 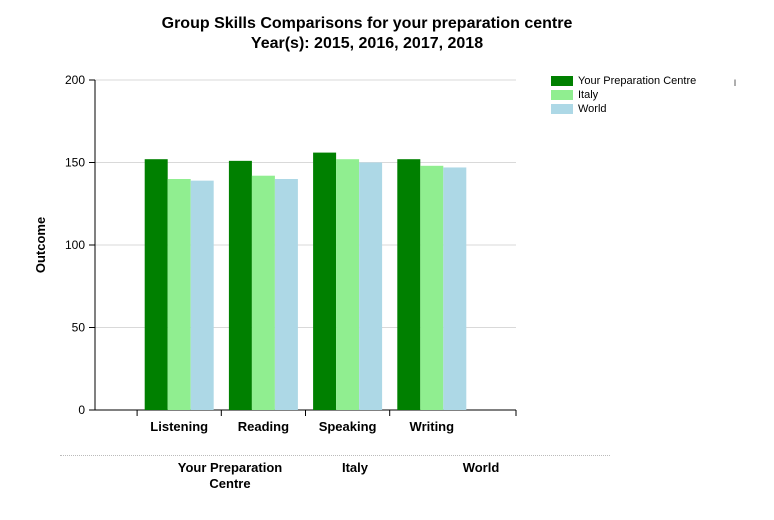 I want to click on y-tick-label: 50, so click(x=79, y=328).